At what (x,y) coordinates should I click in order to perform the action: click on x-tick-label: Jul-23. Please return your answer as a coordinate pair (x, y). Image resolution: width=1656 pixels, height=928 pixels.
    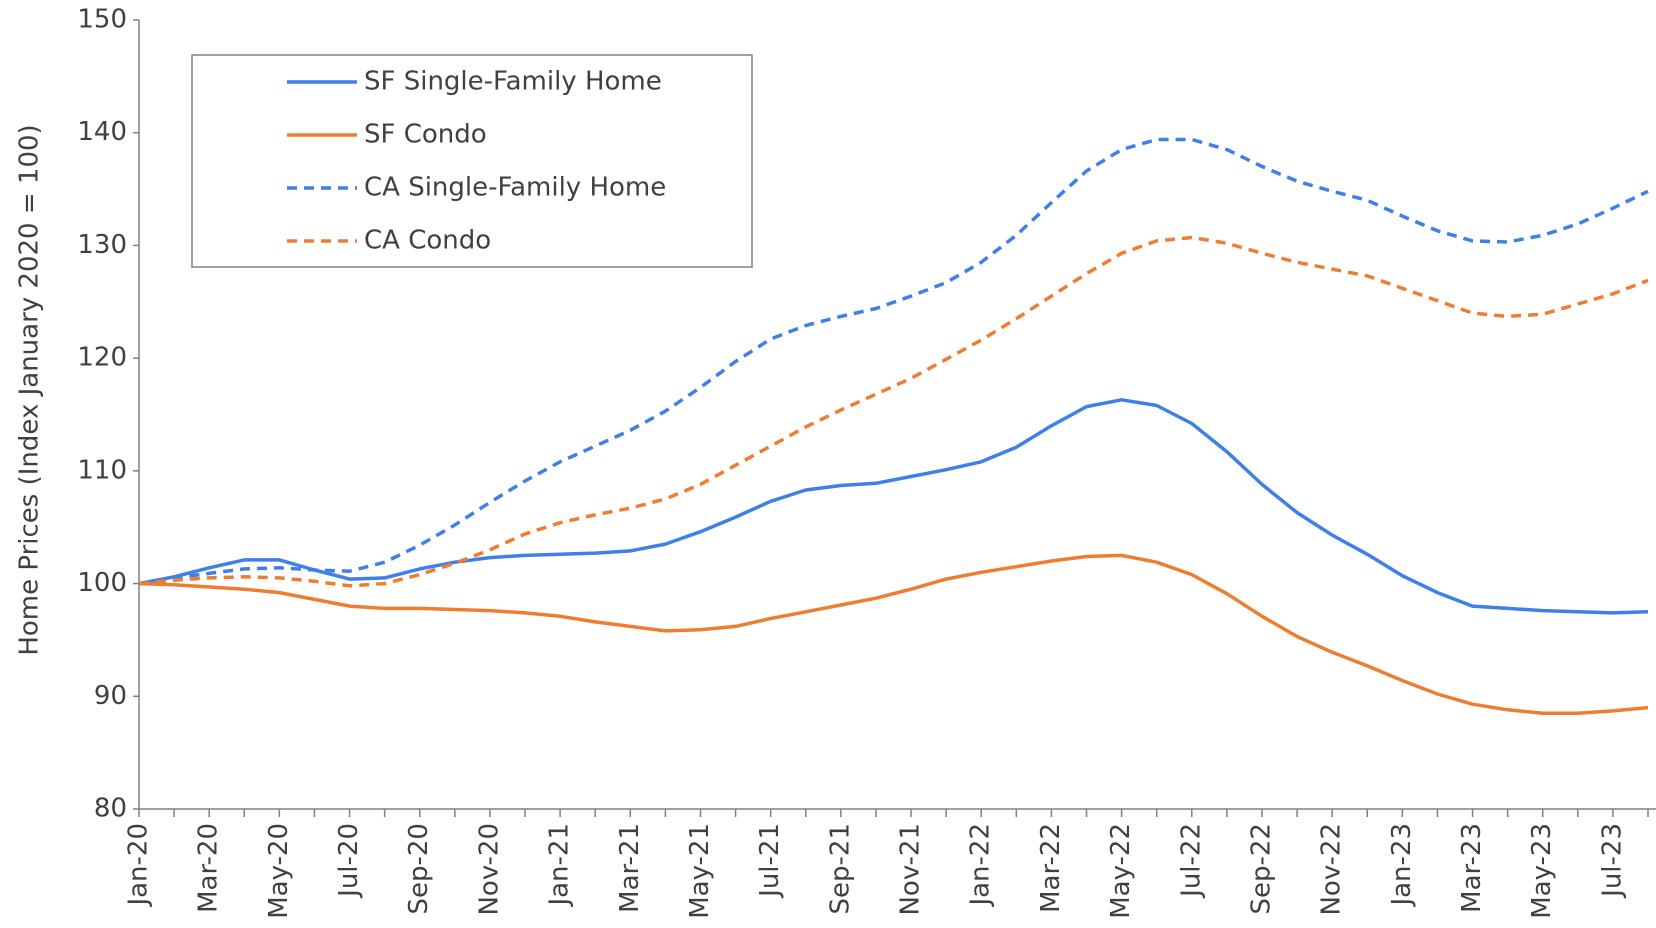
    Looking at the image, I should click on (1612, 861).